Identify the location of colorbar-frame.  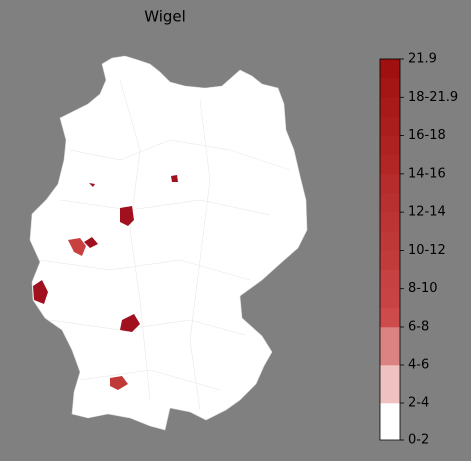
(390, 249).